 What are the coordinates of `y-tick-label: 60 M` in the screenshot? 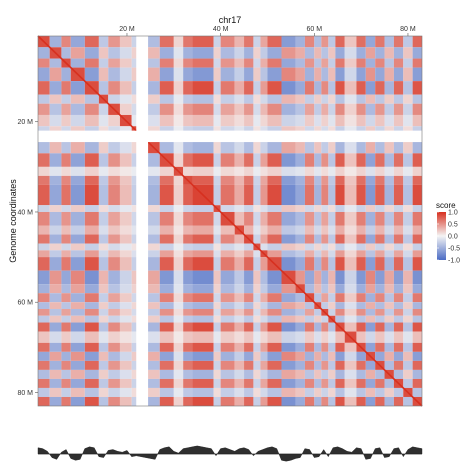 It's located at (25, 303).